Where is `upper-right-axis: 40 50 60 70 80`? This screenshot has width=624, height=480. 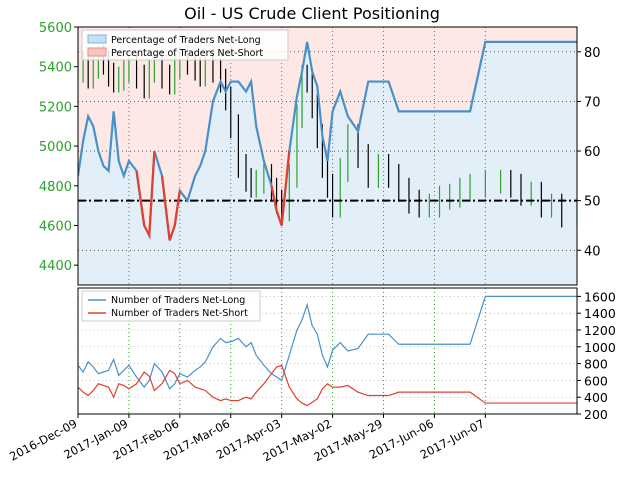 upper-right-axis: 40 50 60 70 80 is located at coordinates (589, 152).